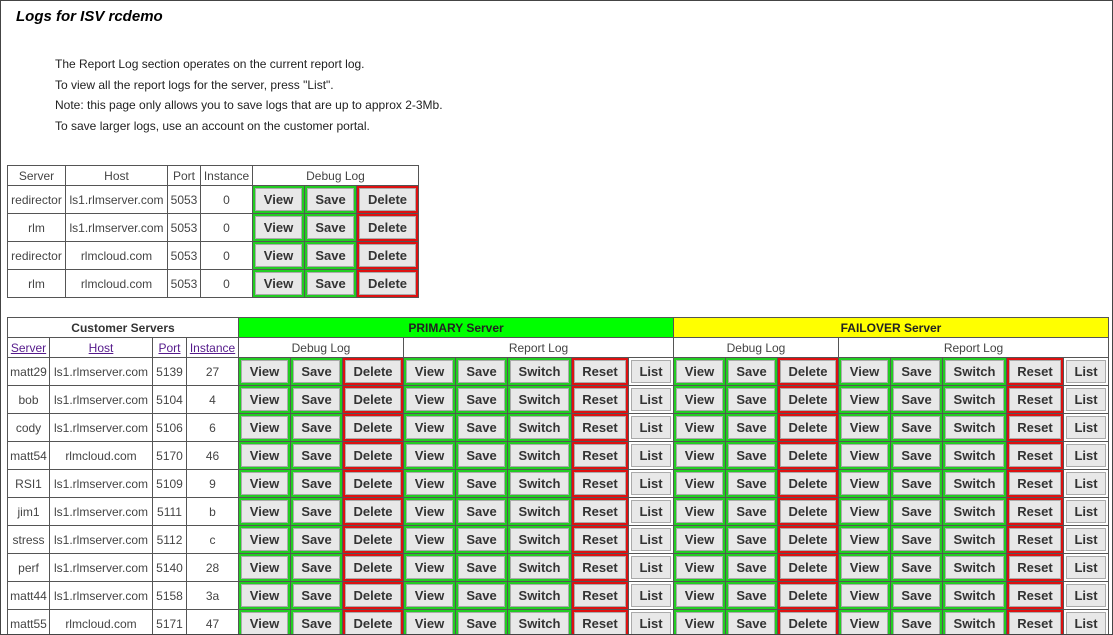 The width and height of the screenshot is (1113, 635). Describe the element at coordinates (387, 199) in the screenshot. I see `debug-delete-button: Delete` at that location.